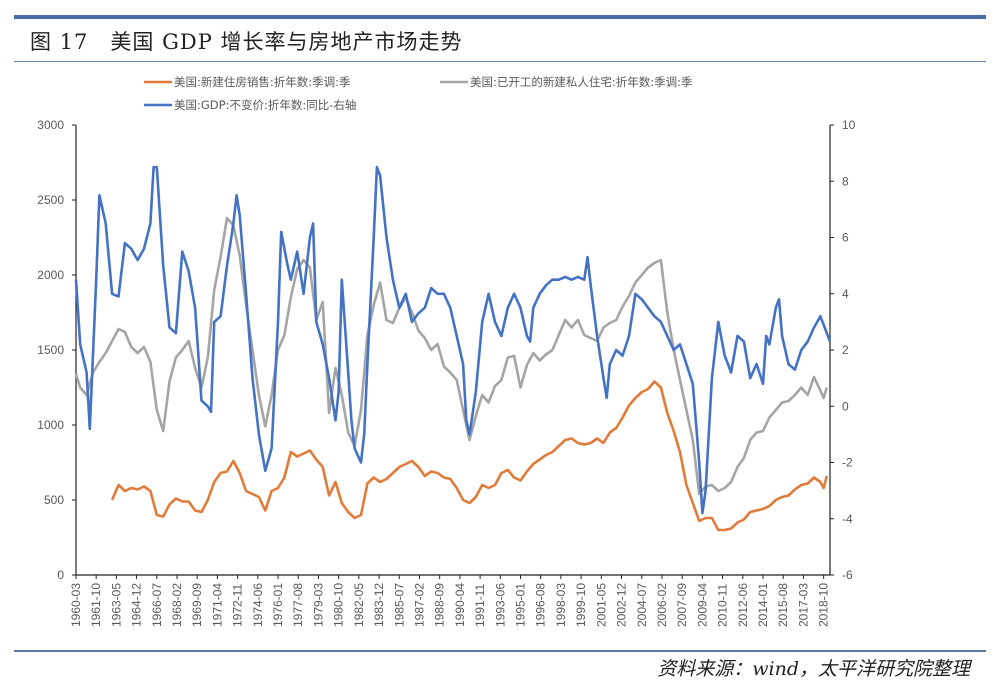 The height and width of the screenshot is (688, 1000). I want to click on x-tick-label: 1991-11, so click(480, 605).